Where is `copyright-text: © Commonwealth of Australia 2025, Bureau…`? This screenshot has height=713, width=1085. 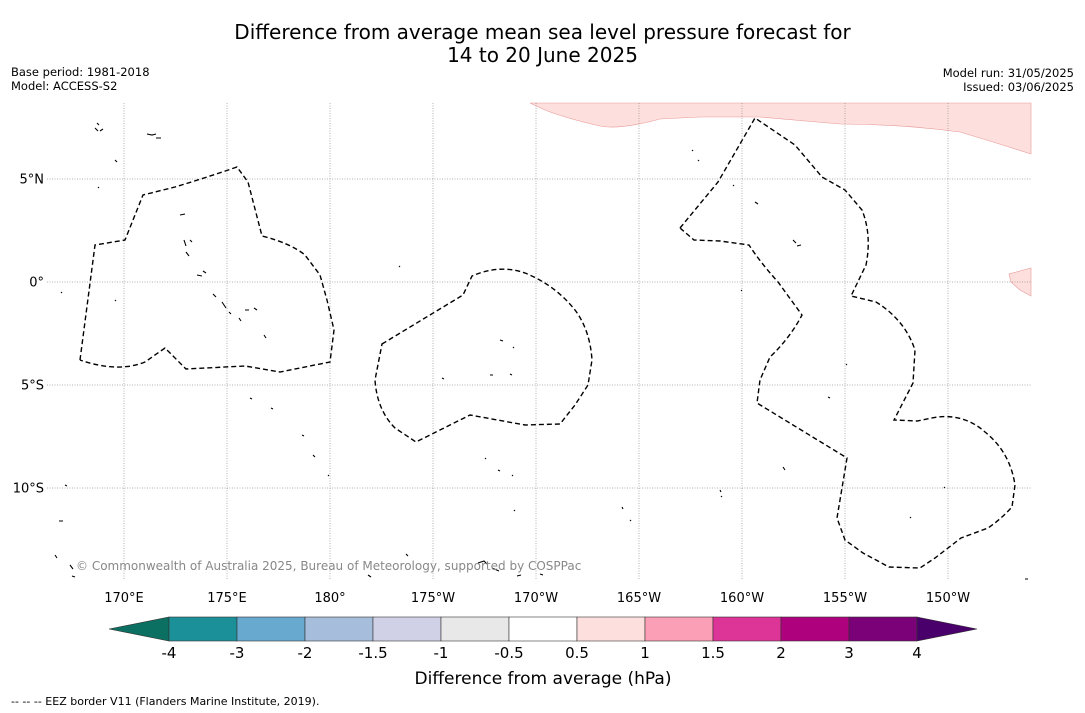
copyright-text: © Commonwealth of Australia 2025, Bureau… is located at coordinates (328, 566).